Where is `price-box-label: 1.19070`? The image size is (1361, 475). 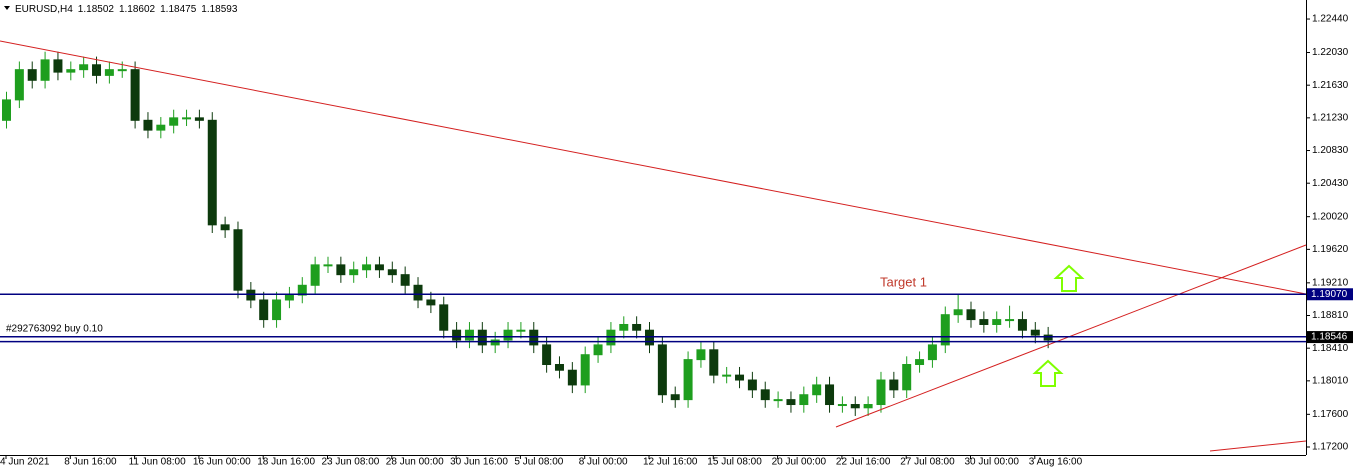 price-box-label: 1.19070 is located at coordinates (1329, 294).